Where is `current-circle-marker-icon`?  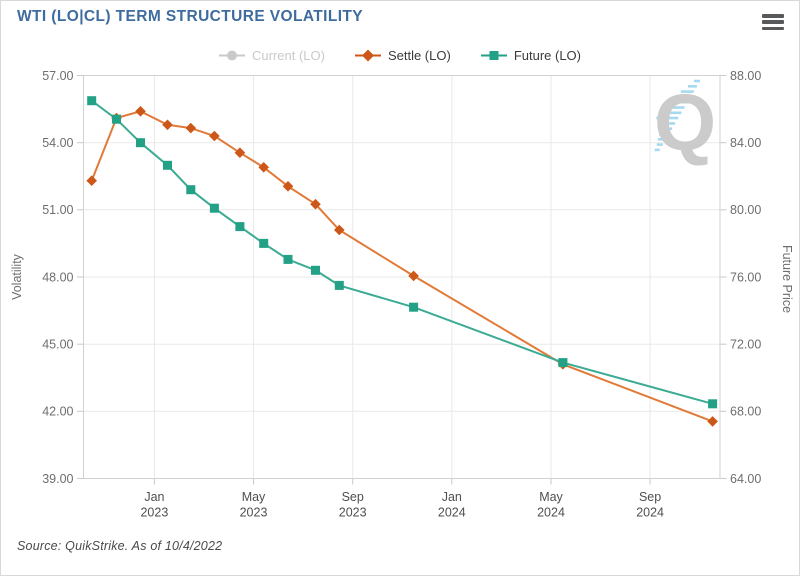
current-circle-marker-icon is located at coordinates (231, 55).